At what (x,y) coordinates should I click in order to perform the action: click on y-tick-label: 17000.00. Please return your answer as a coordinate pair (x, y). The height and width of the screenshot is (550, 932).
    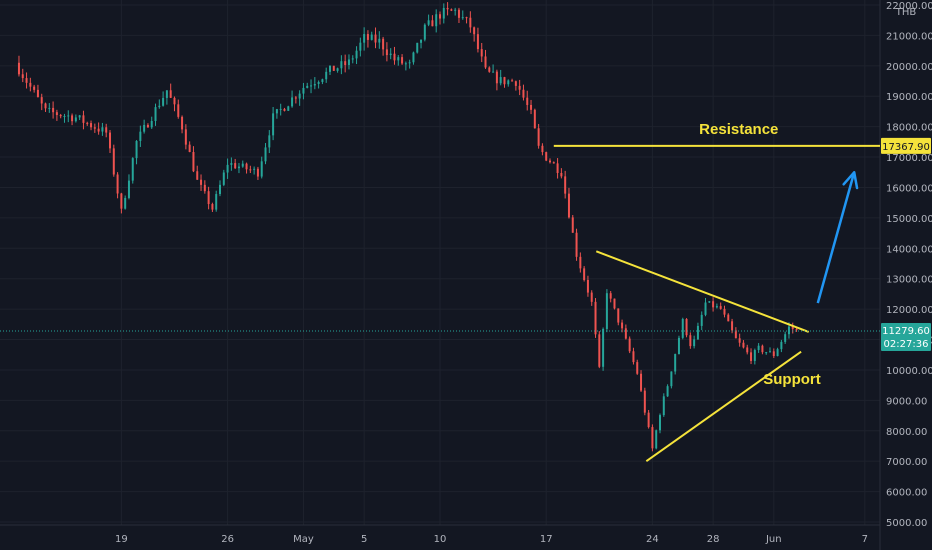
    Looking at the image, I should click on (909, 158).